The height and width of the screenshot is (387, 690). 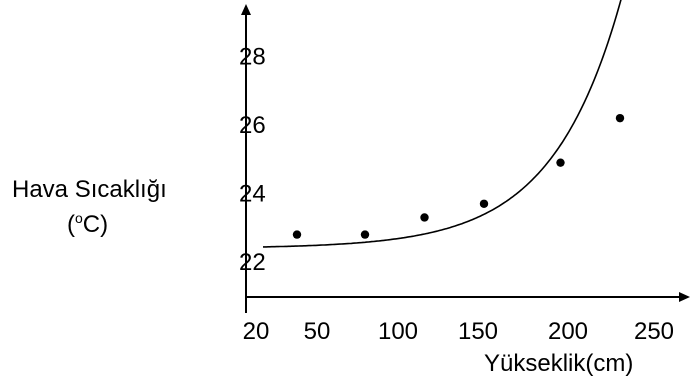 What do you see at coordinates (684, 297) in the screenshot?
I see `x-axis-arrow` at bounding box center [684, 297].